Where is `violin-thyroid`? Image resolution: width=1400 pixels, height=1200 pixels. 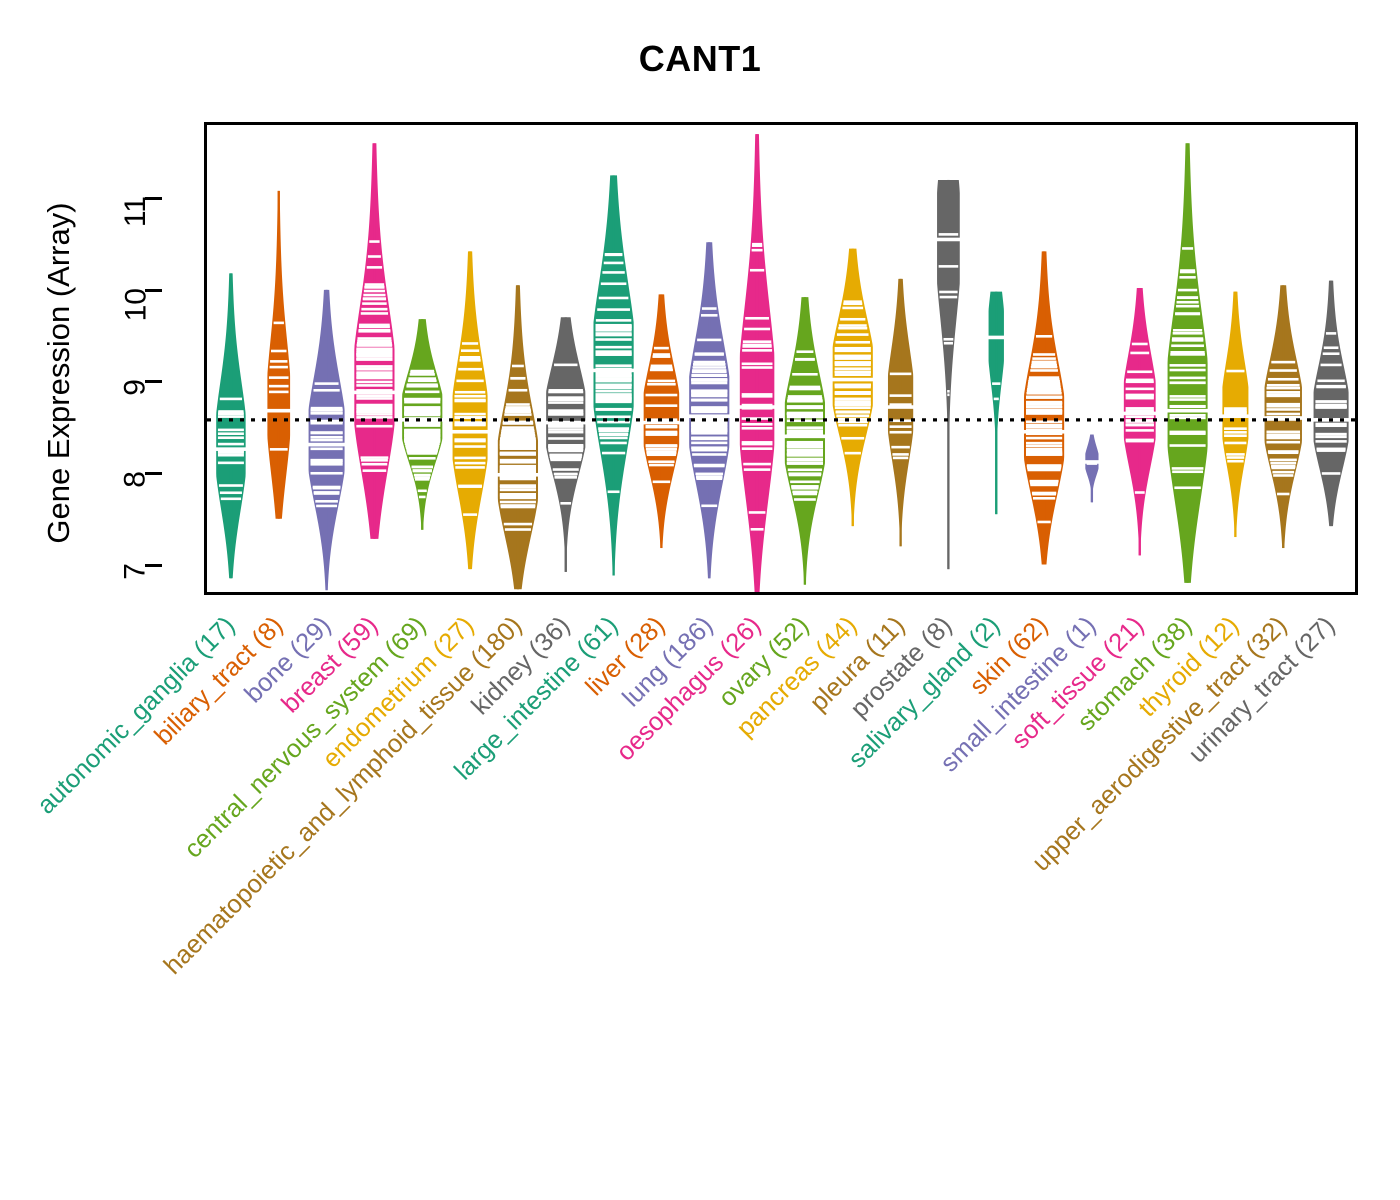 violin-thyroid is located at coordinates (1235, 414).